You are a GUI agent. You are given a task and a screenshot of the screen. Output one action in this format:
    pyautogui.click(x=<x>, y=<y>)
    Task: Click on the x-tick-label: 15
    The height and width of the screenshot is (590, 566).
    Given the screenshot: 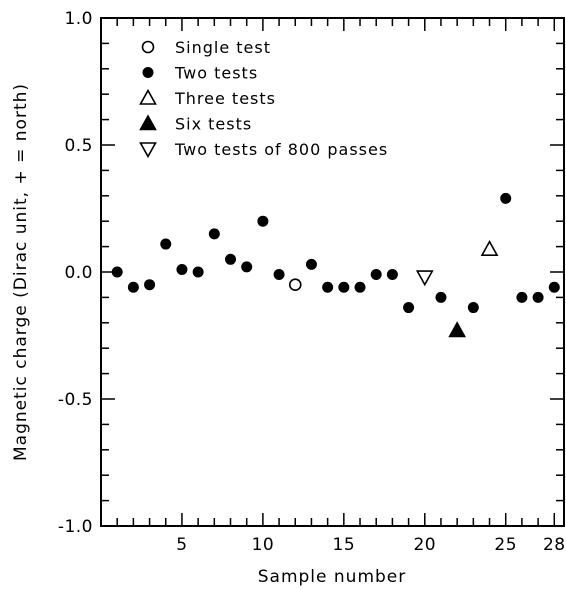 What is the action you would take?
    pyautogui.click(x=344, y=545)
    